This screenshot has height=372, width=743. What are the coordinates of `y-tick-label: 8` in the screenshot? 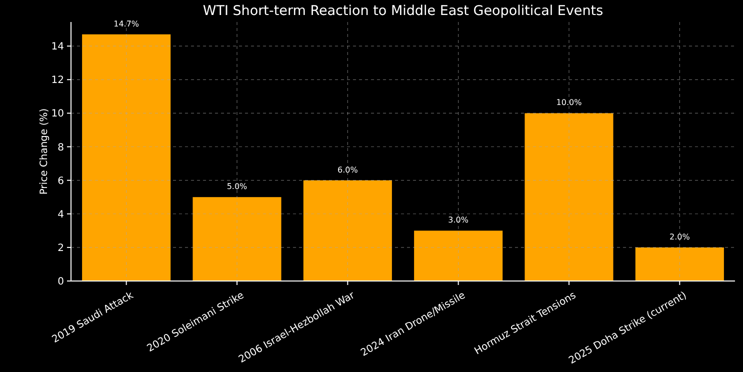 It's located at (61, 148).